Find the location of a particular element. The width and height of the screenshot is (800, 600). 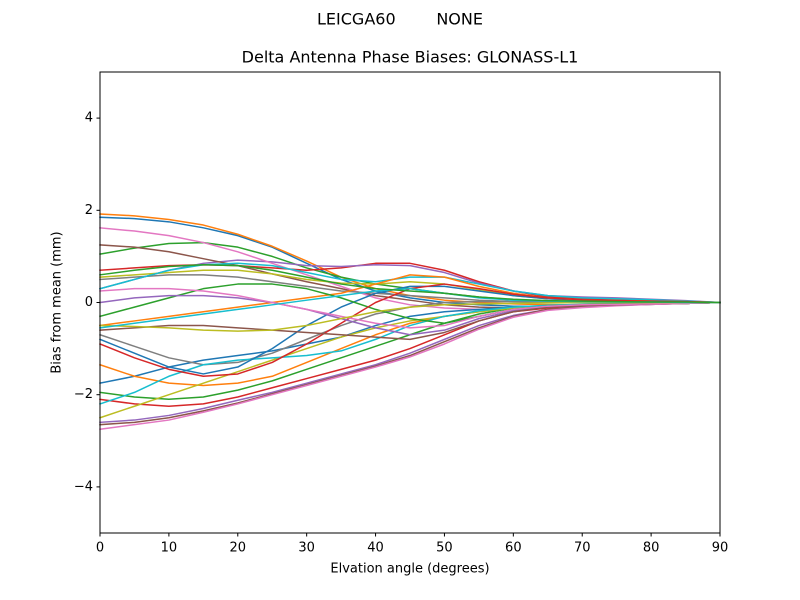

x-tick-label: 0 is located at coordinates (100, 548).